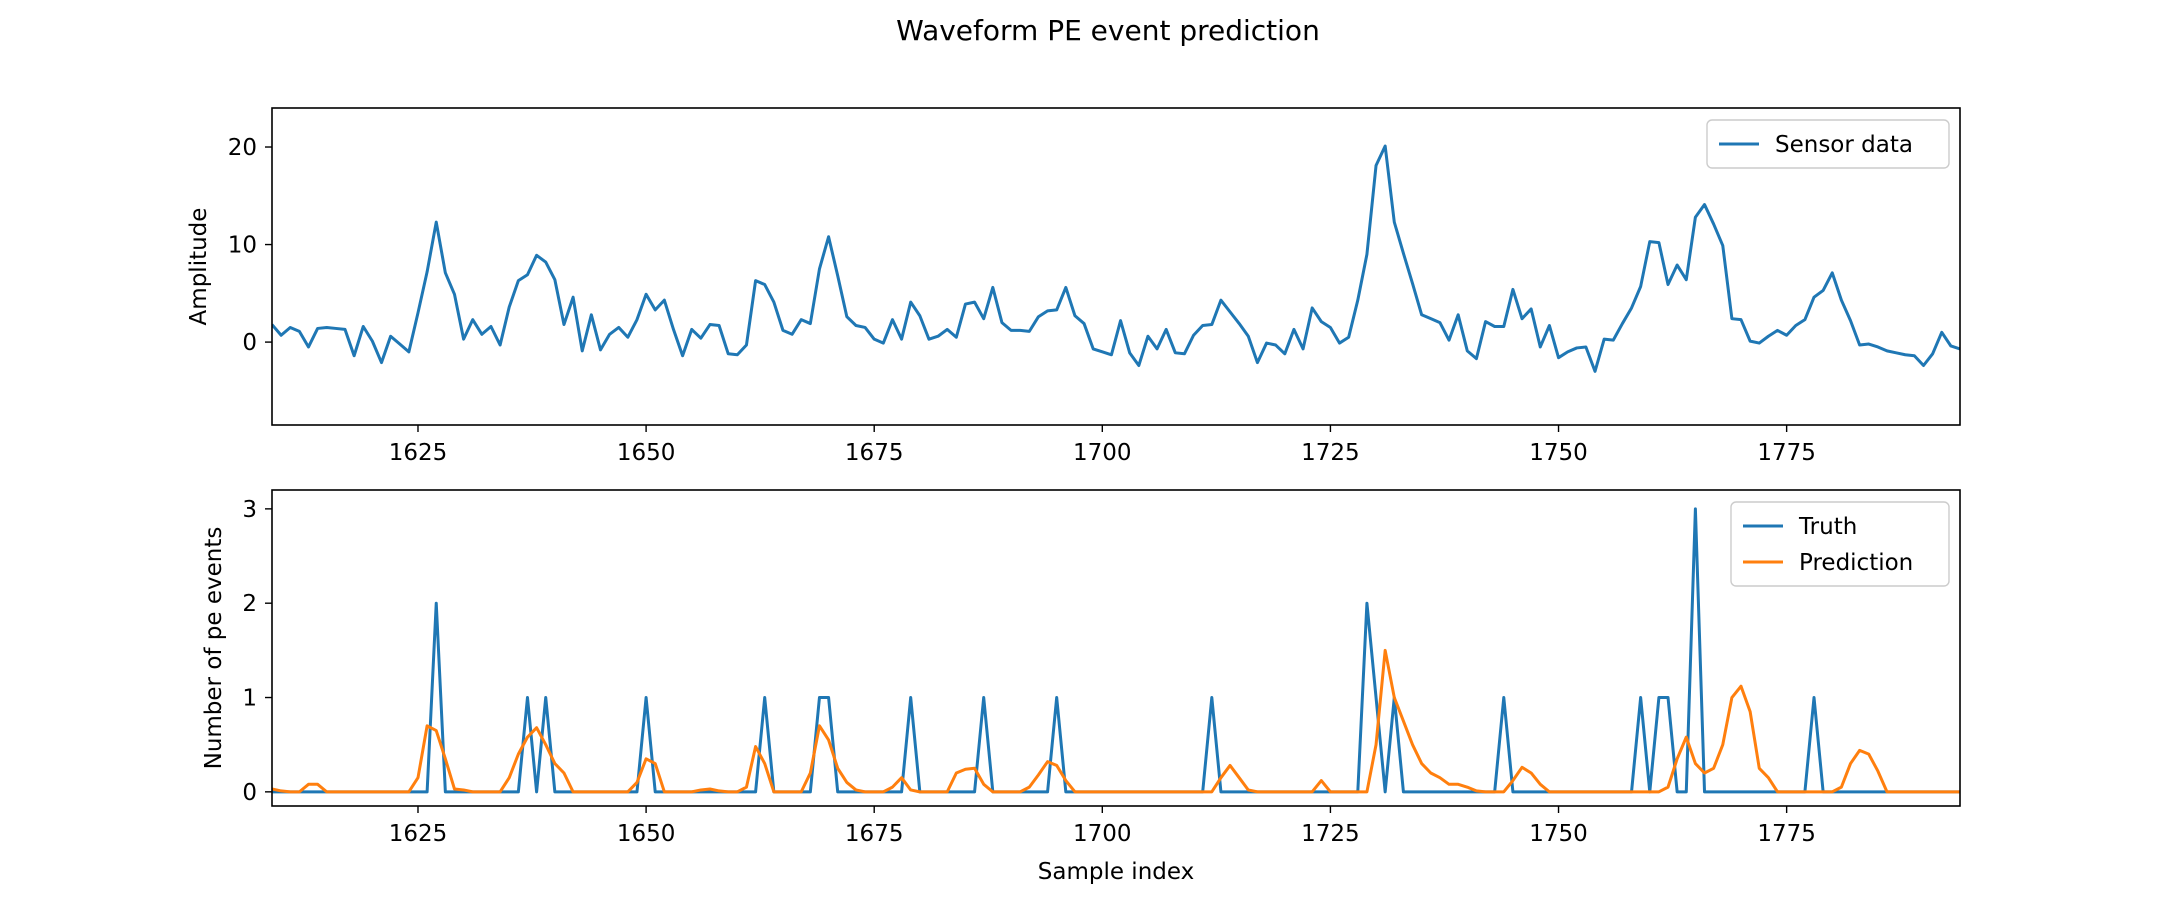 This screenshot has height=904, width=2160. I want to click on y-tick-label: 3, so click(249, 510).